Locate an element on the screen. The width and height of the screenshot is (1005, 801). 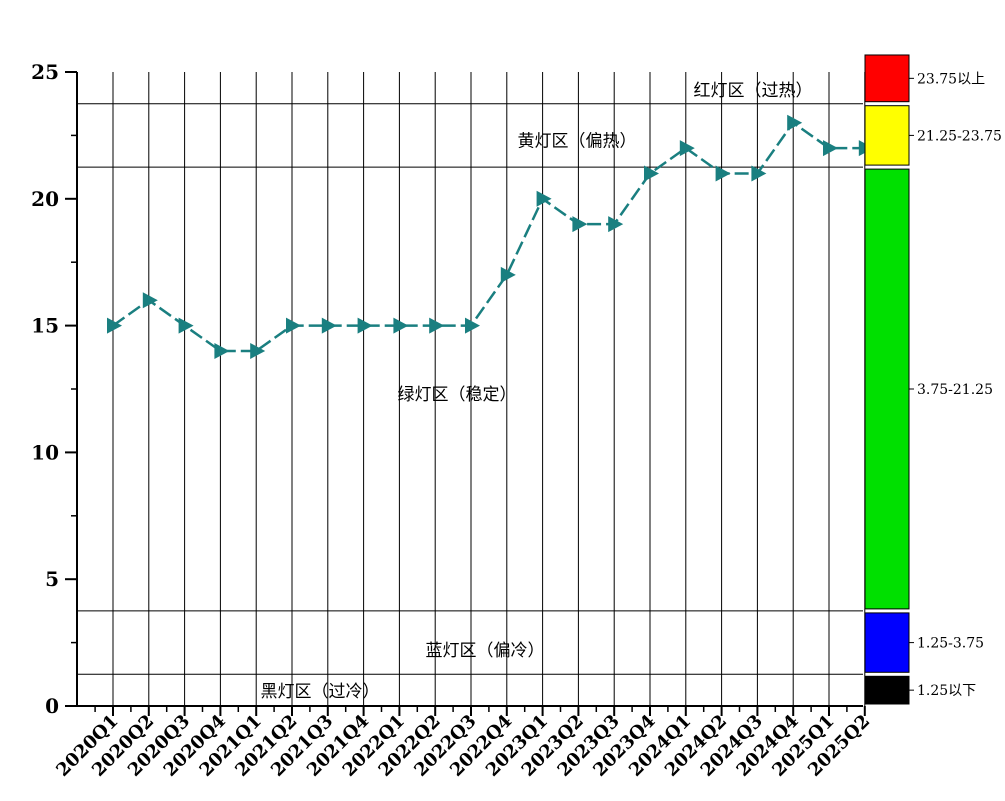
zone-label: 绿灯区（稳定） is located at coordinates (457, 395).